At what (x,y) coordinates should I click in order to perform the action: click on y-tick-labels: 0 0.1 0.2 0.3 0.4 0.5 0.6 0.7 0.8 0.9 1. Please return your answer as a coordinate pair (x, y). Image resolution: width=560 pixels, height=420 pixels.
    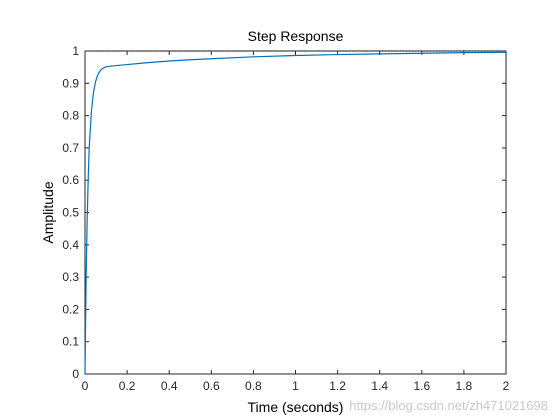
    Looking at the image, I should click on (70, 212).